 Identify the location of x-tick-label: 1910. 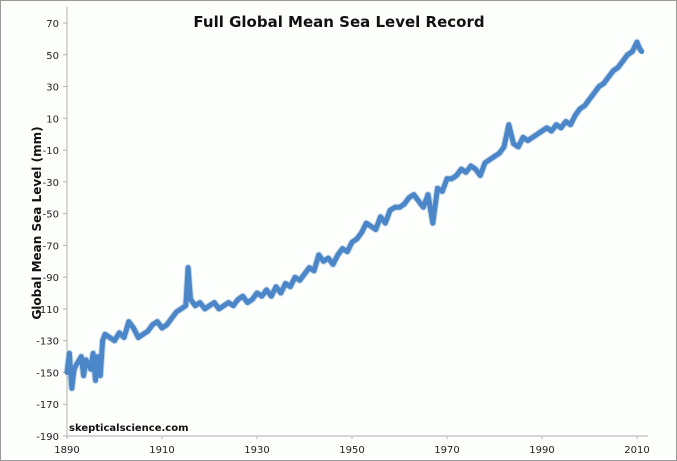
(161, 450).